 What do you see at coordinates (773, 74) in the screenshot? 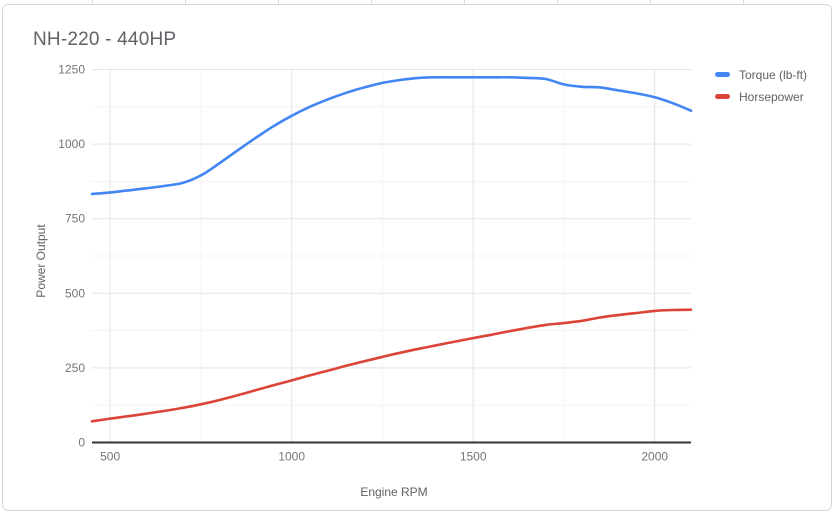
I see `legend-label-torque: Torque (lb-ft)` at bounding box center [773, 74].